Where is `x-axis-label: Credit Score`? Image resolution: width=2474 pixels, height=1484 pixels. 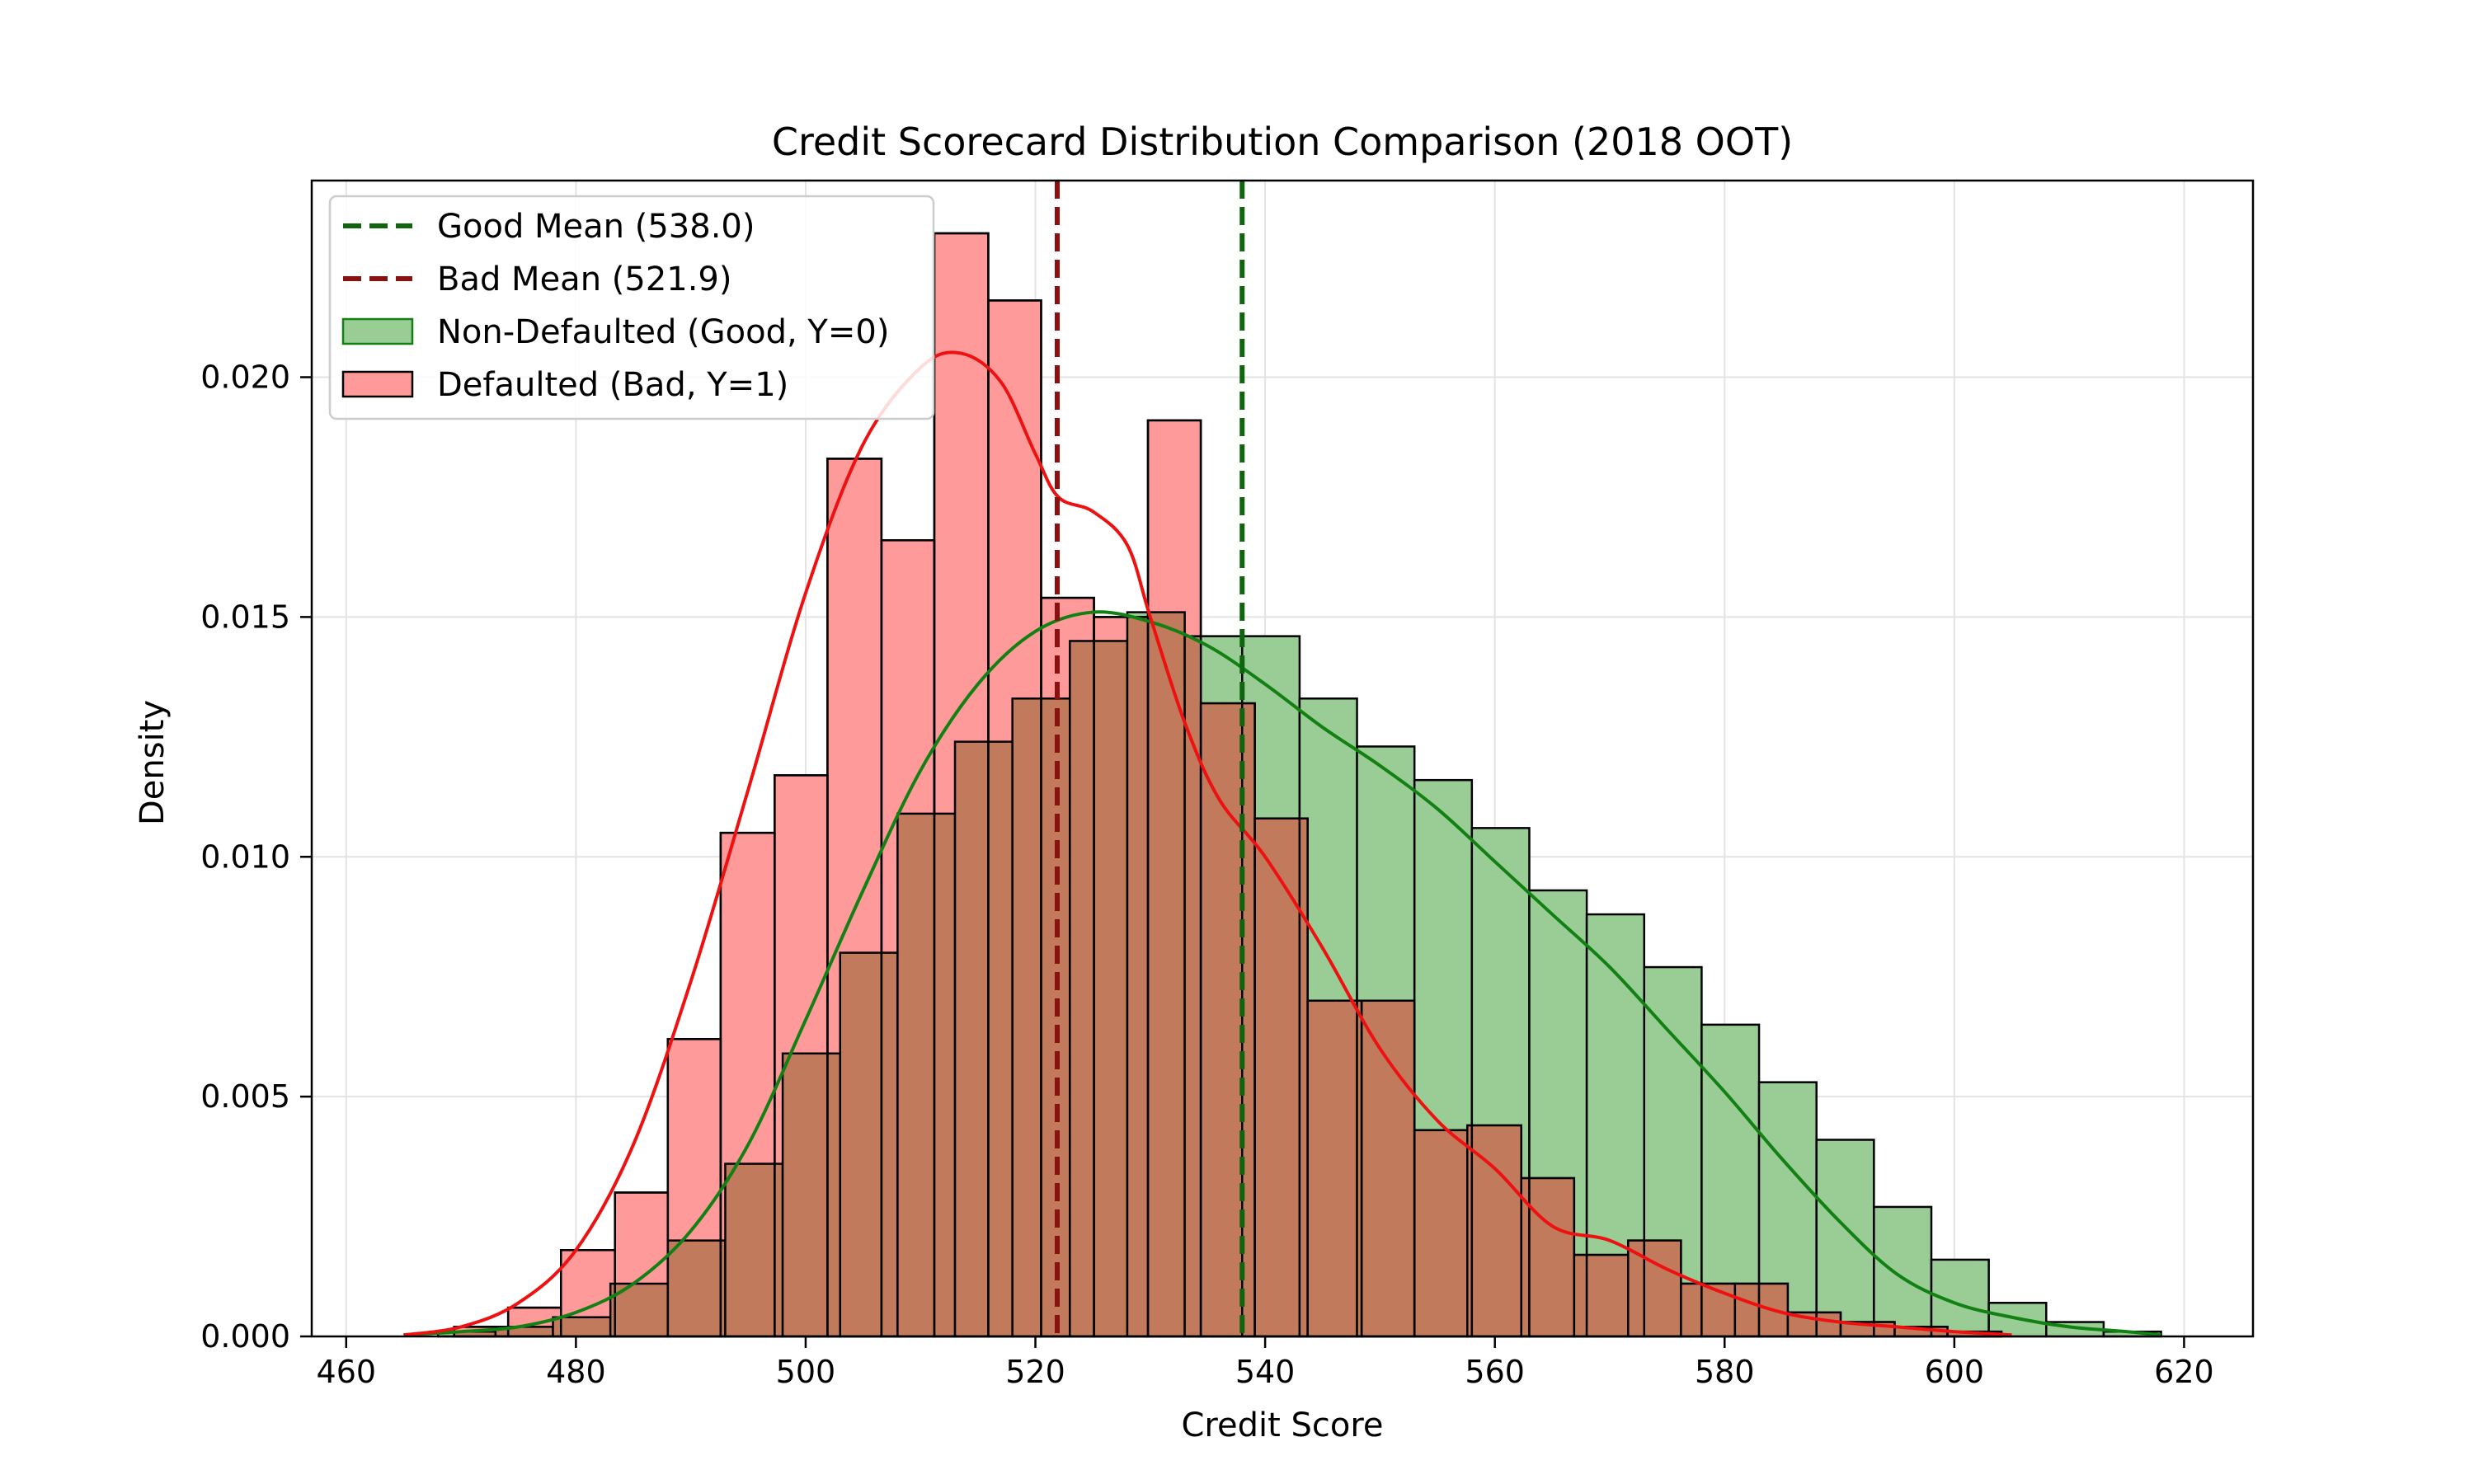
x-axis-label: Credit Score is located at coordinates (1282, 1425).